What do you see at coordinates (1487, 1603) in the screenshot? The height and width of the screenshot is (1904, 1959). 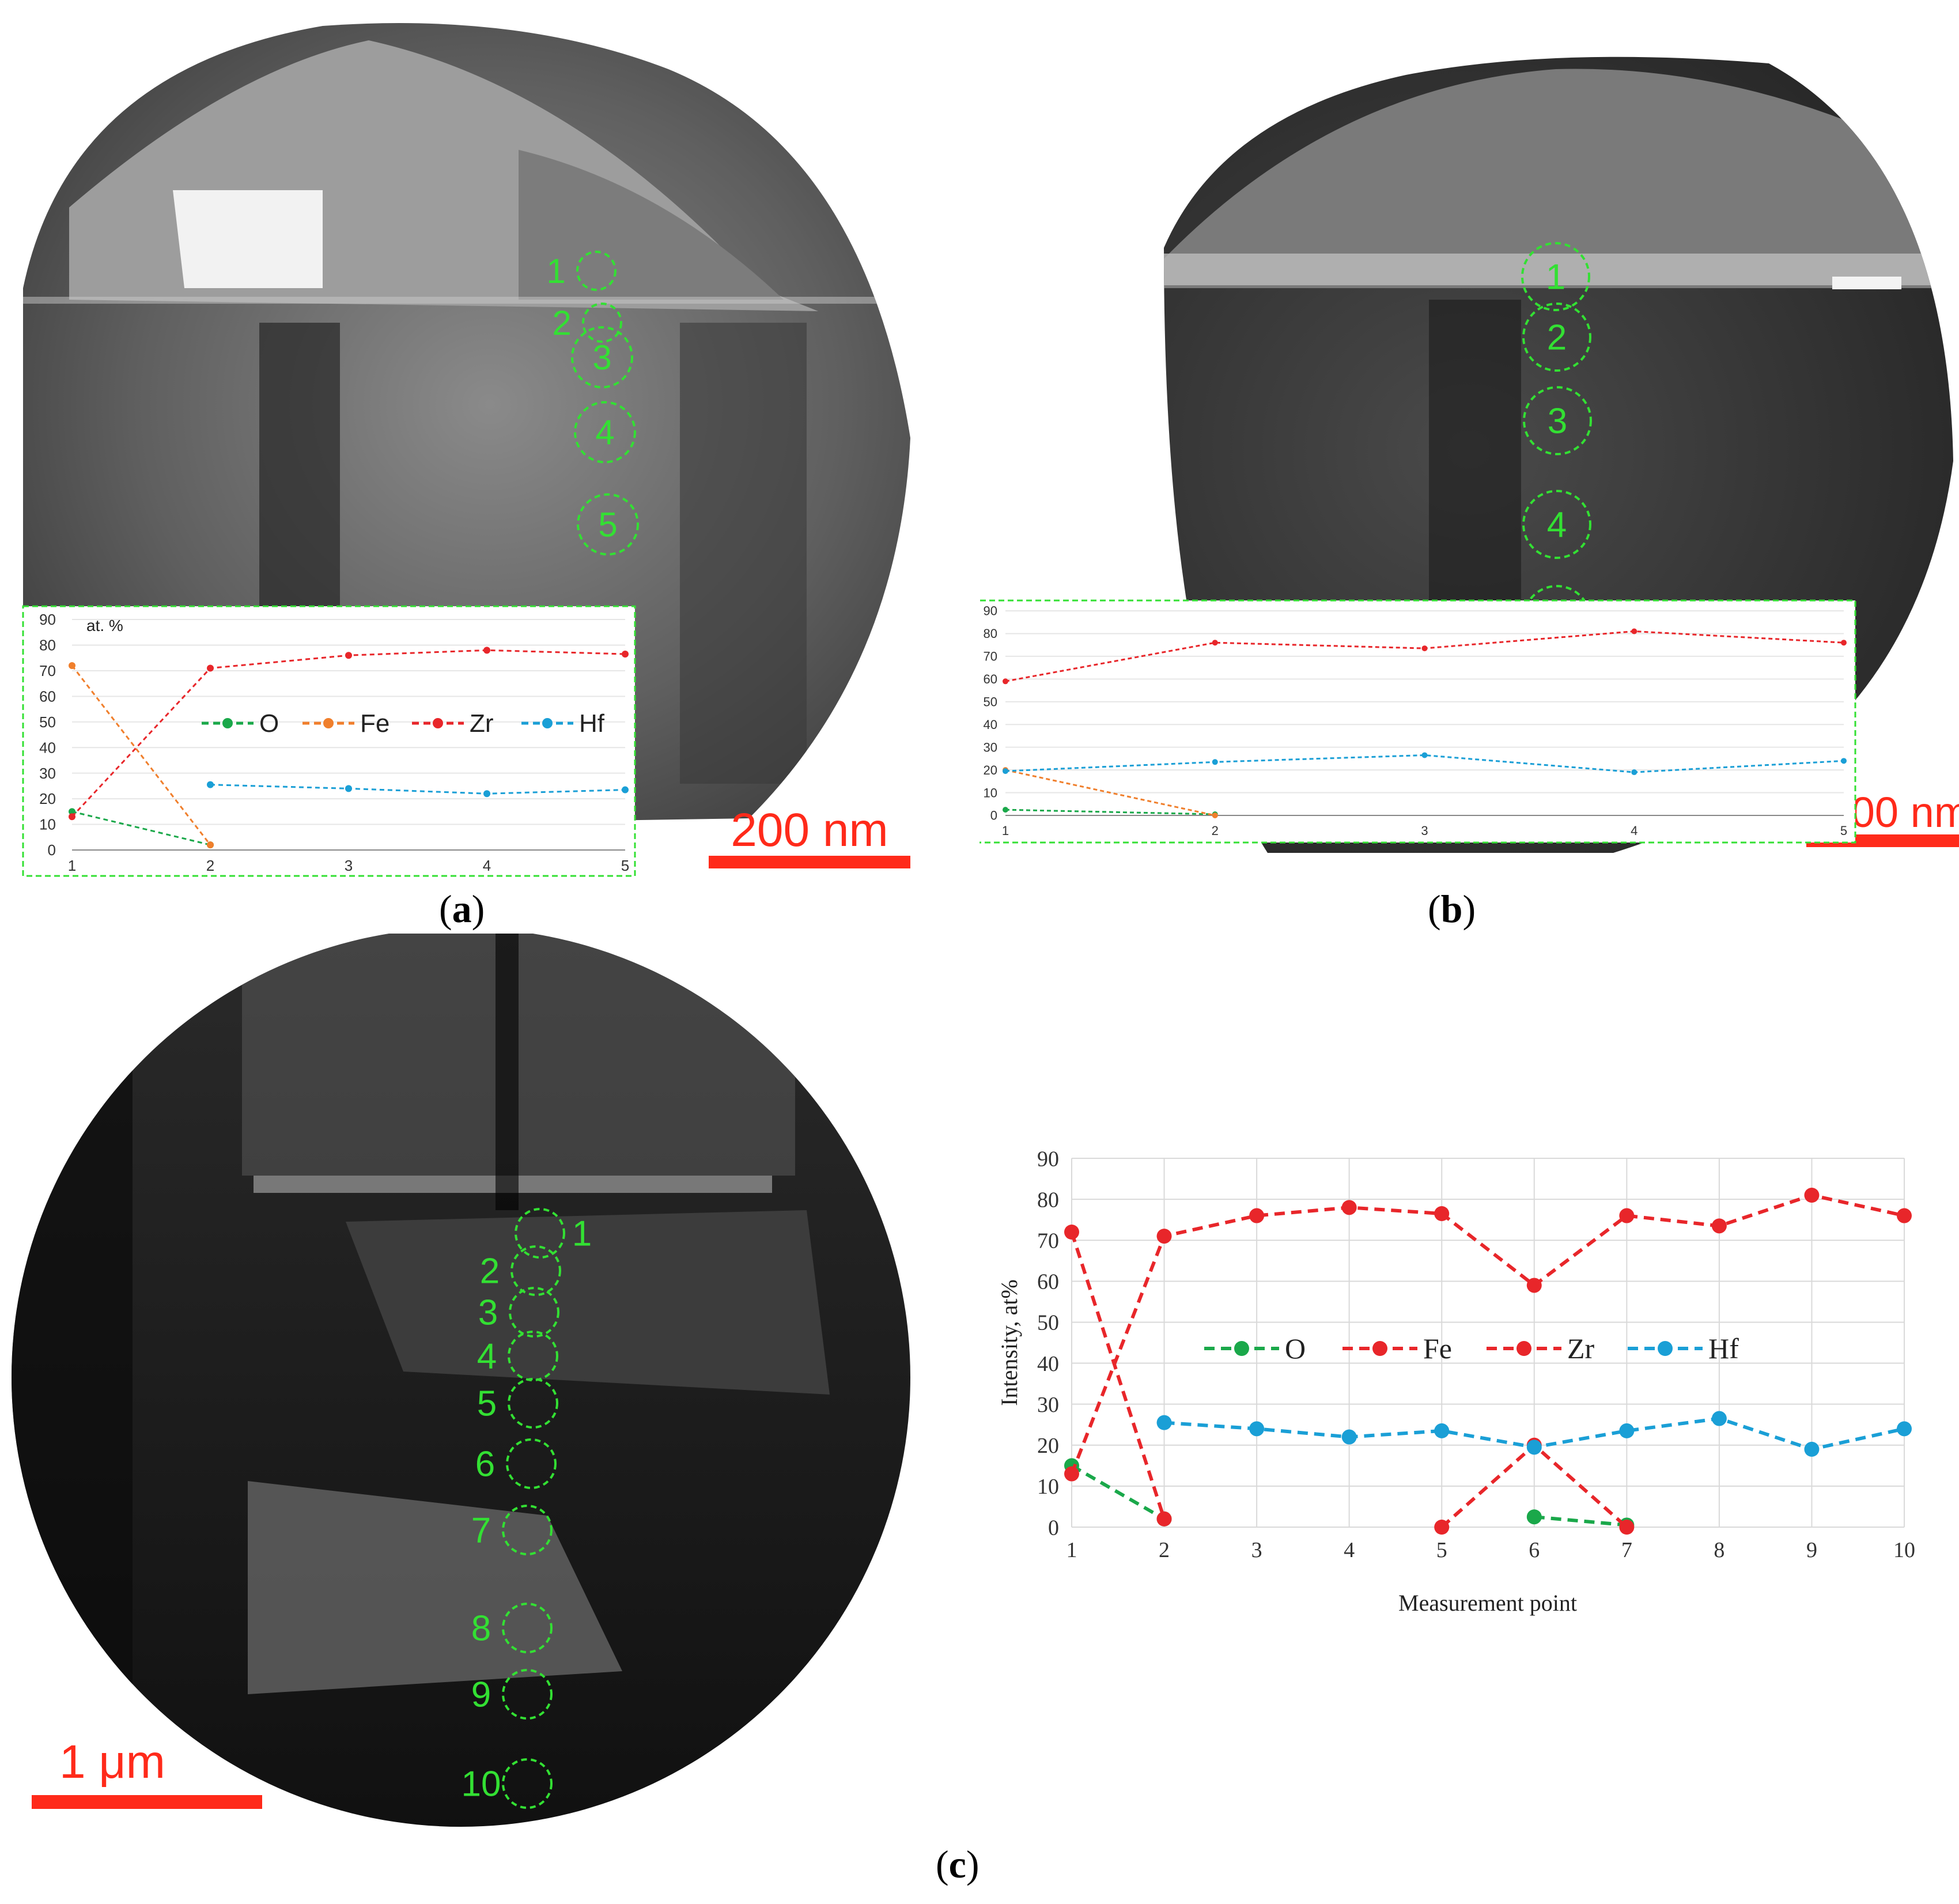 I see `x-axis-title: Measurement point` at bounding box center [1487, 1603].